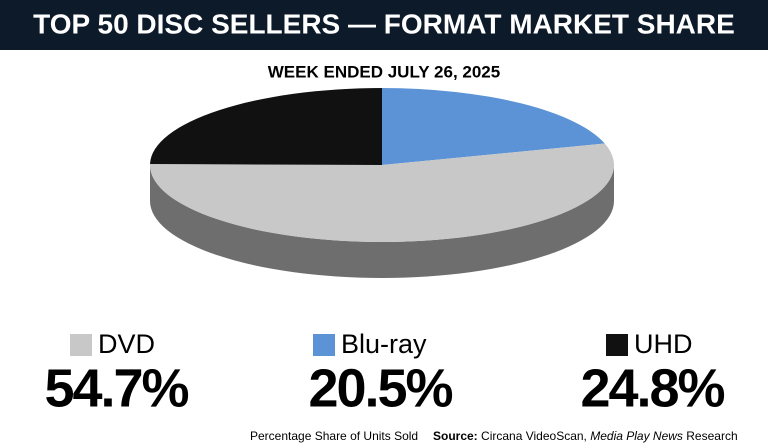  Describe the element at coordinates (534, 436) in the screenshot. I see `source-text: Circana VideoScan,` at that location.